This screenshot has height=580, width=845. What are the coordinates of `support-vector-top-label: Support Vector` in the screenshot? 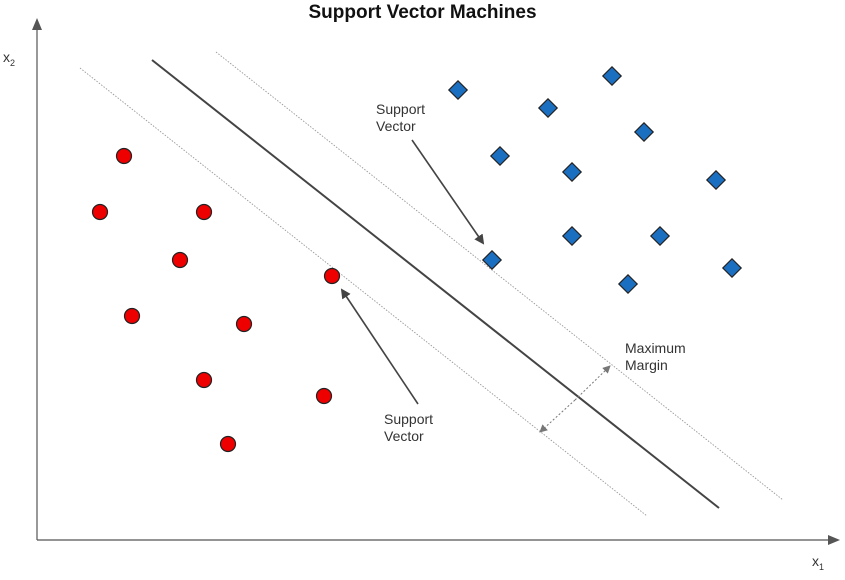 It's located at (402, 117).